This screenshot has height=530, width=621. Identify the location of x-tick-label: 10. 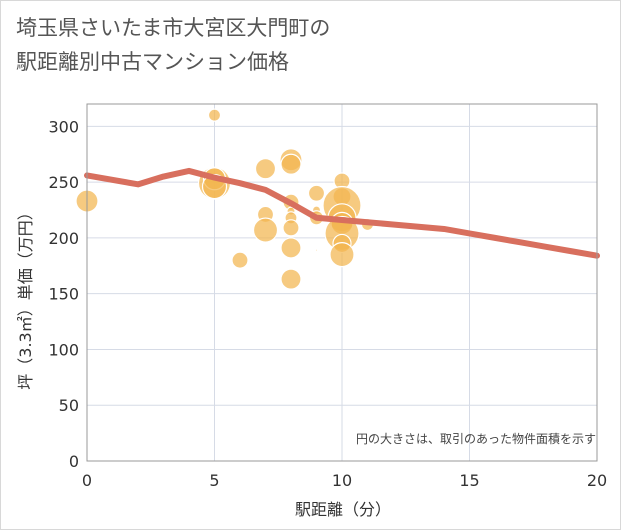
(342, 480).